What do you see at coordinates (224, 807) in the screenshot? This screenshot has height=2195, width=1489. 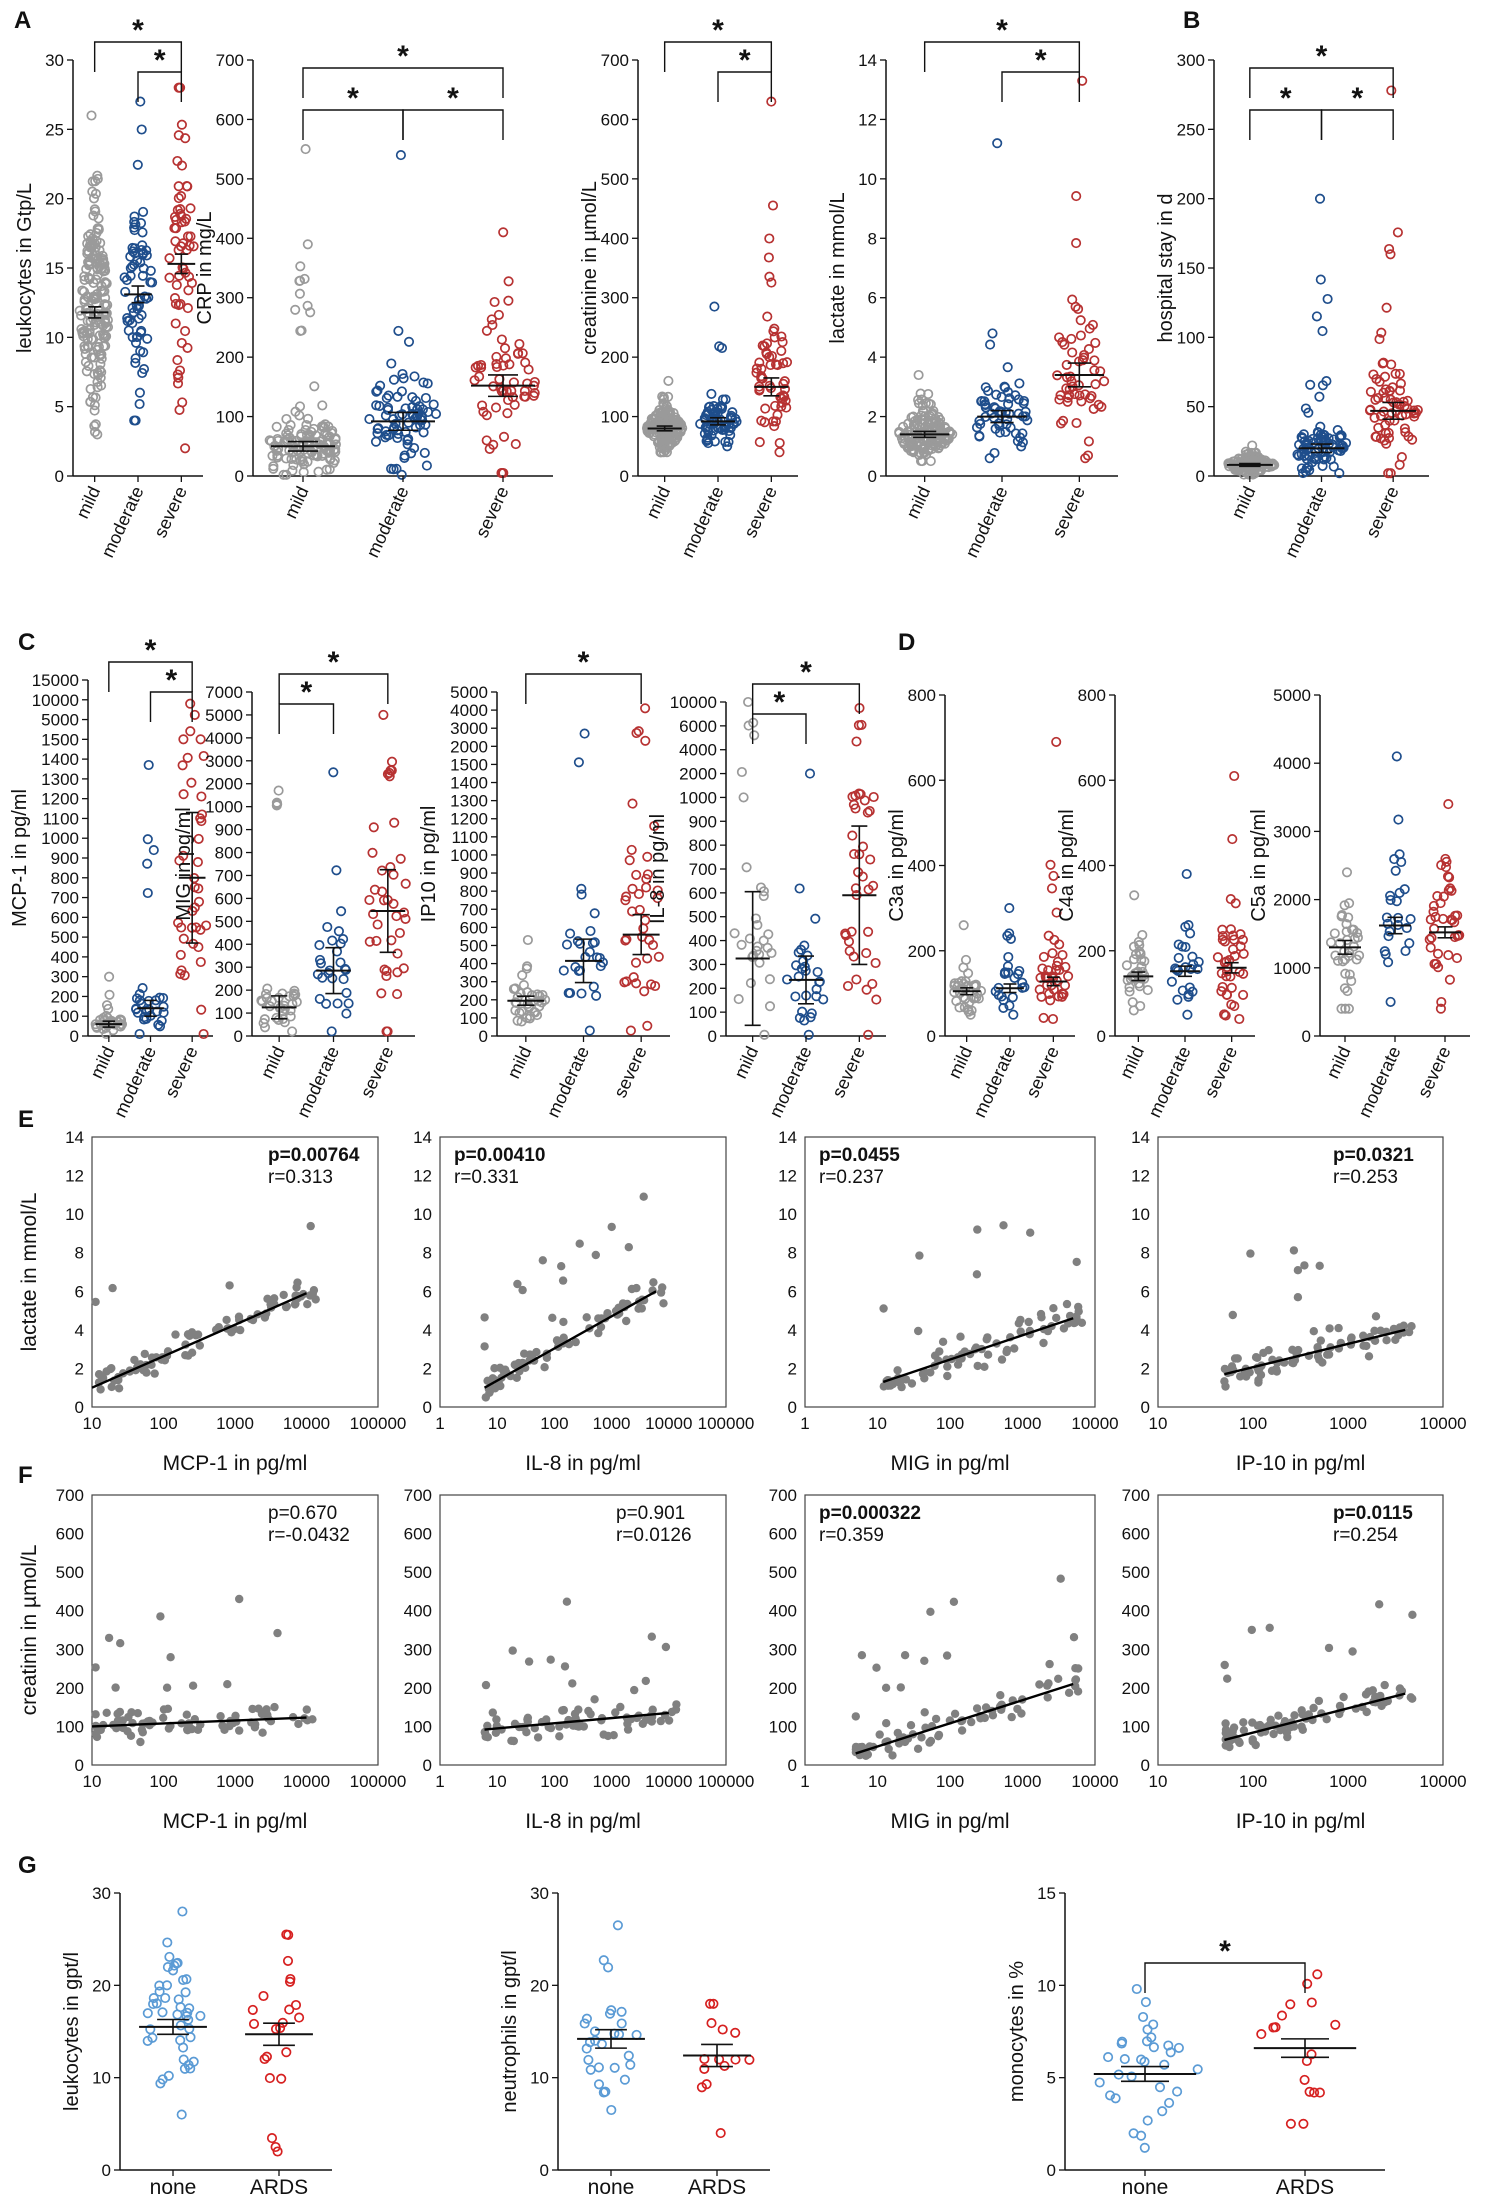 I see `y-tick-label: 1000` at bounding box center [224, 807].